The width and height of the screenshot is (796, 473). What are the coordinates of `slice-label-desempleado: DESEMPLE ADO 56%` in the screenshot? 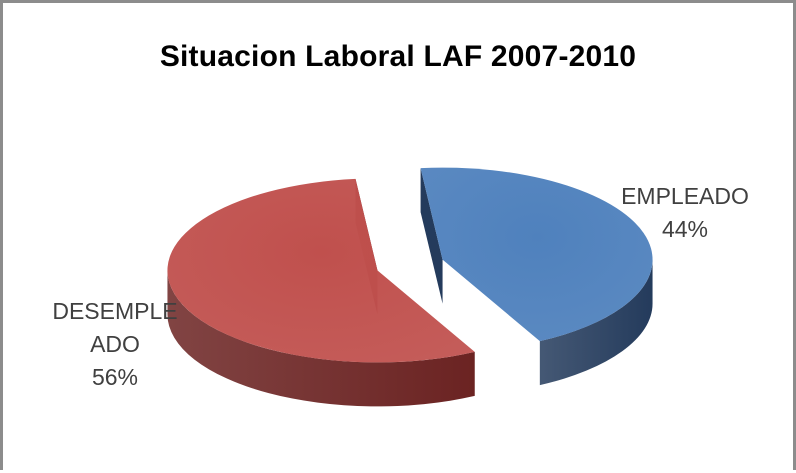 It's located at (115, 344).